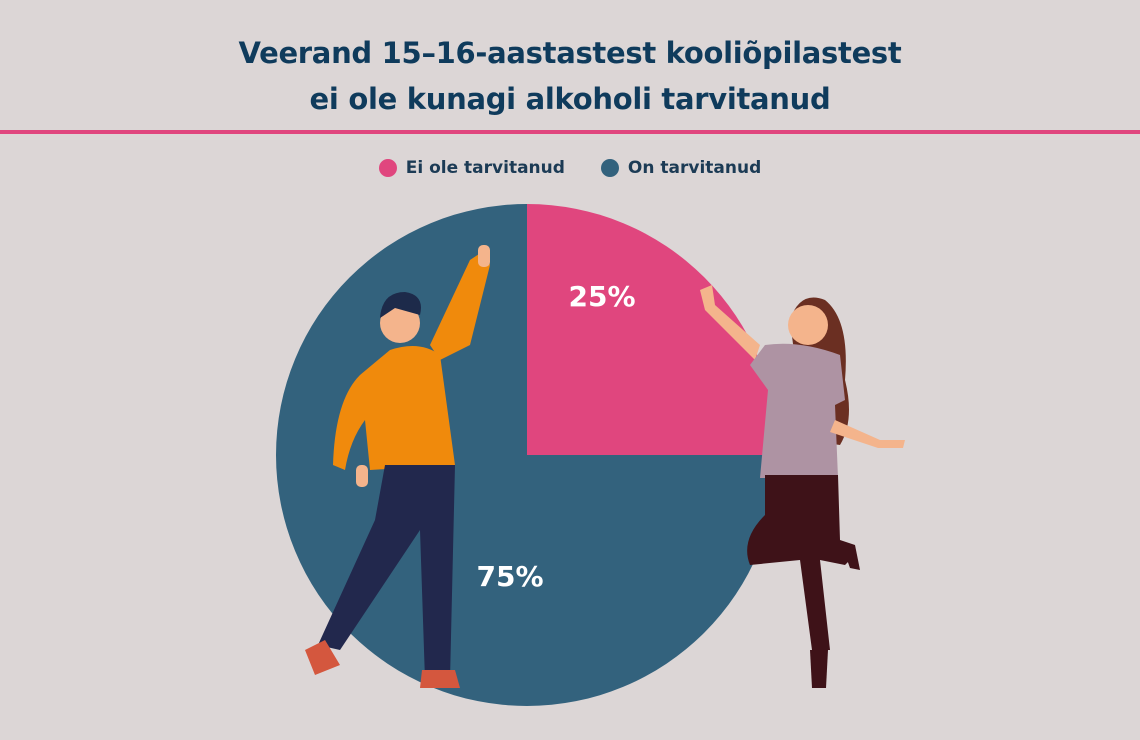 The height and width of the screenshot is (740, 1140). What do you see at coordinates (802, 486) in the screenshot?
I see `woman-illustration` at bounding box center [802, 486].